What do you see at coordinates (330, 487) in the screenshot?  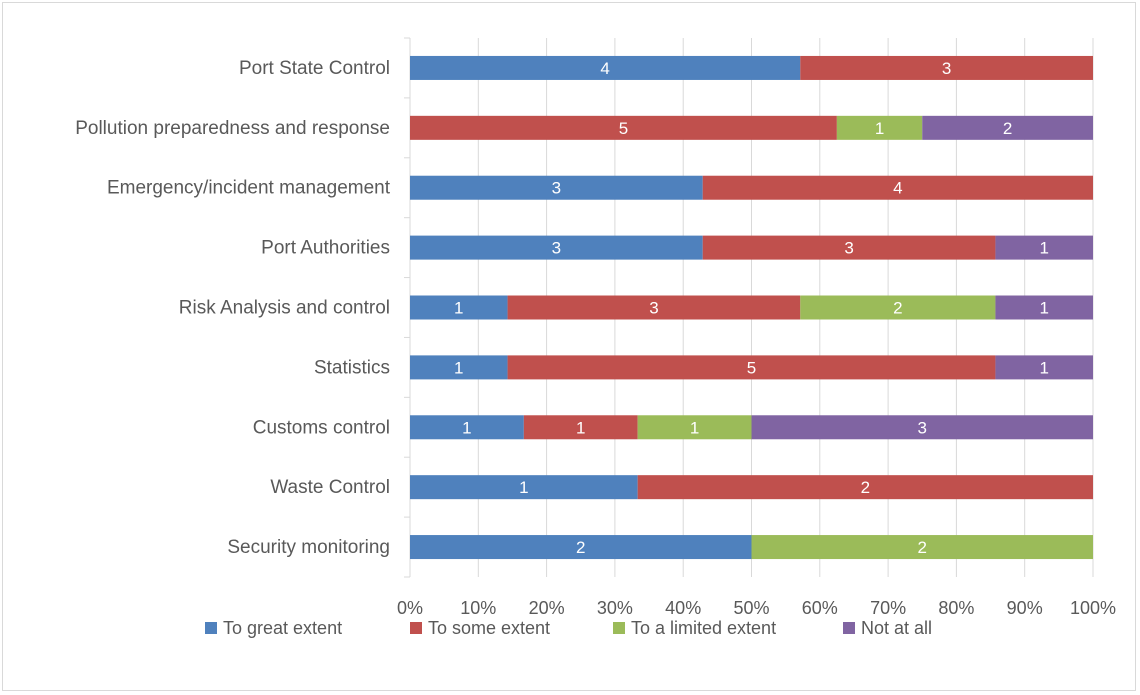 I see `category-label: Waste Control` at bounding box center [330, 487].